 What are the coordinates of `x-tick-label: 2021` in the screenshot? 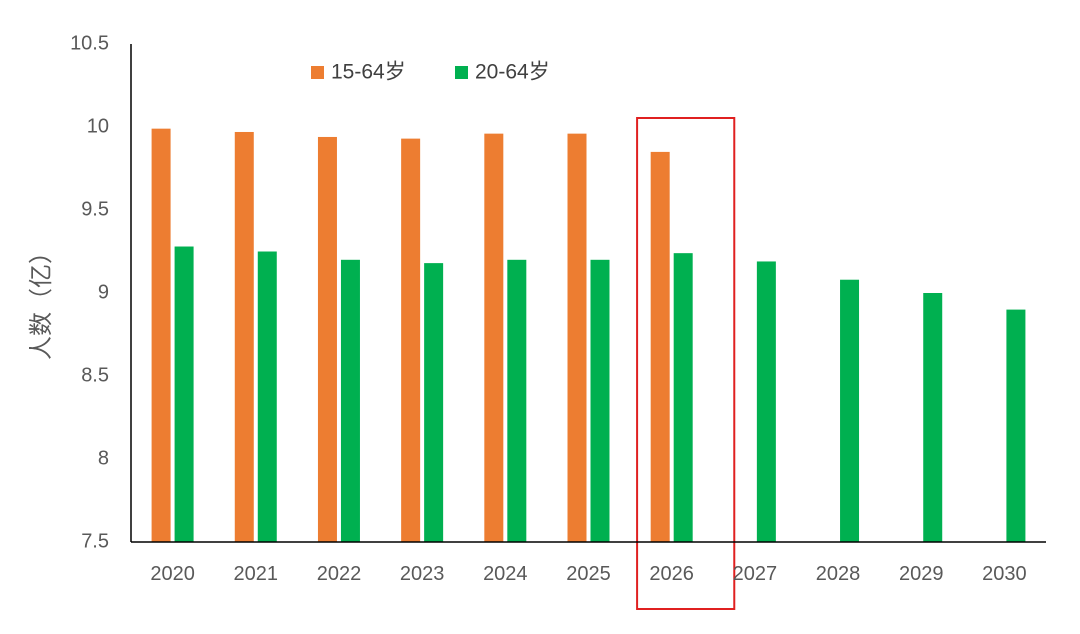 It's located at (256, 574).